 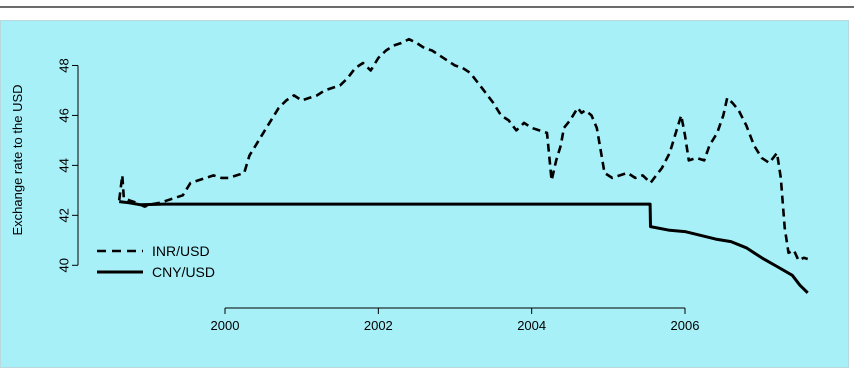 What do you see at coordinates (63, 265) in the screenshot?
I see `y-tick-label: 40` at bounding box center [63, 265].